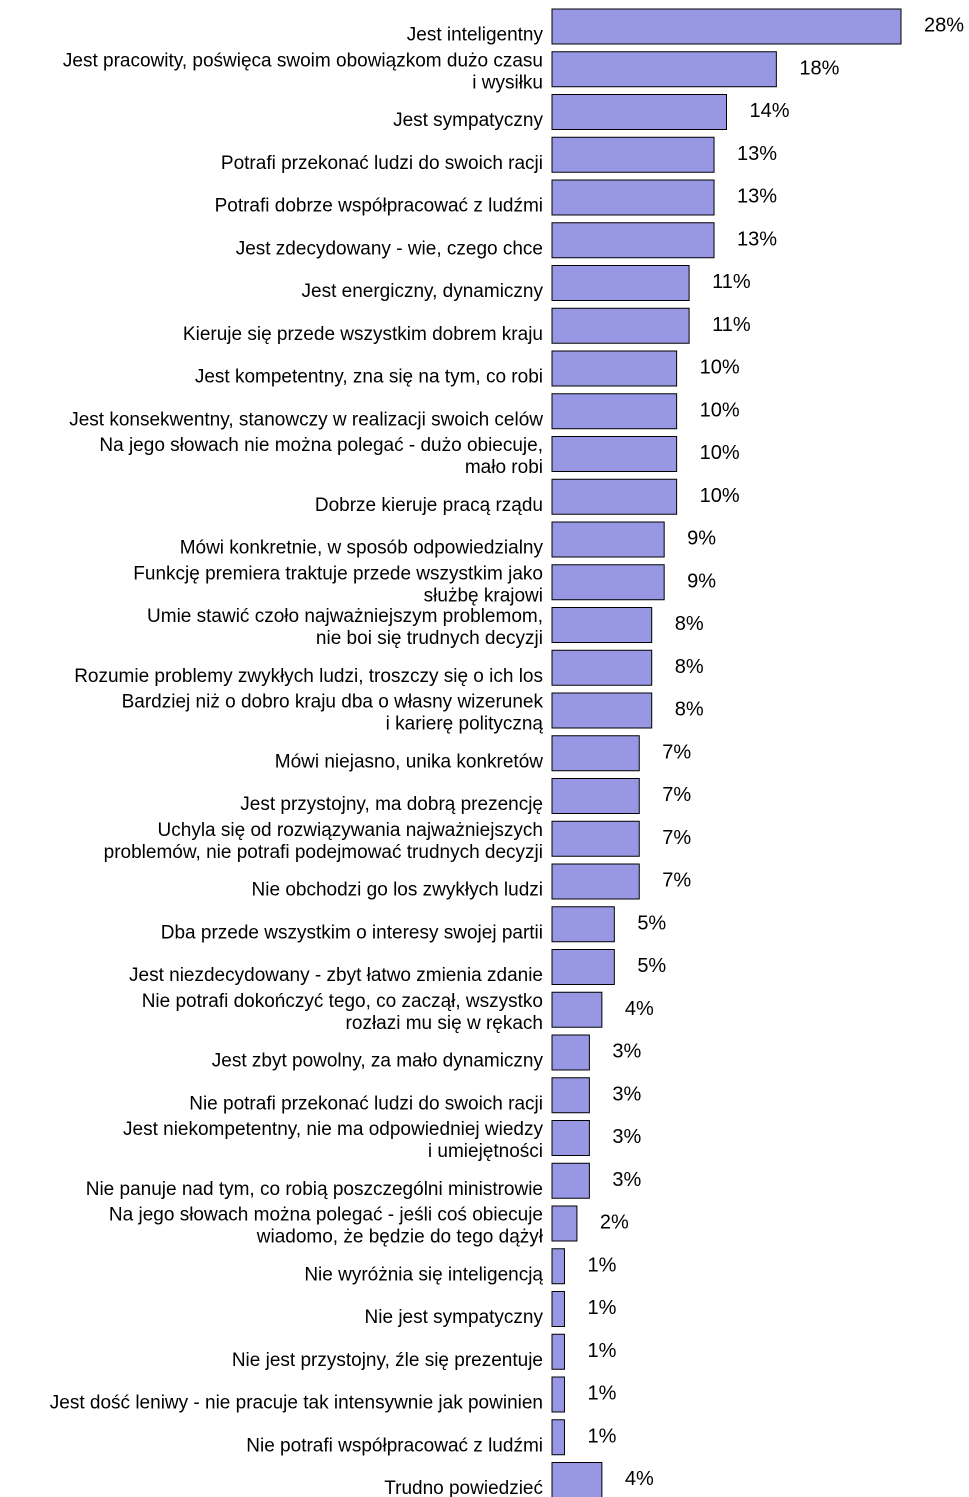  I want to click on value-label: 2%, so click(614, 1223).